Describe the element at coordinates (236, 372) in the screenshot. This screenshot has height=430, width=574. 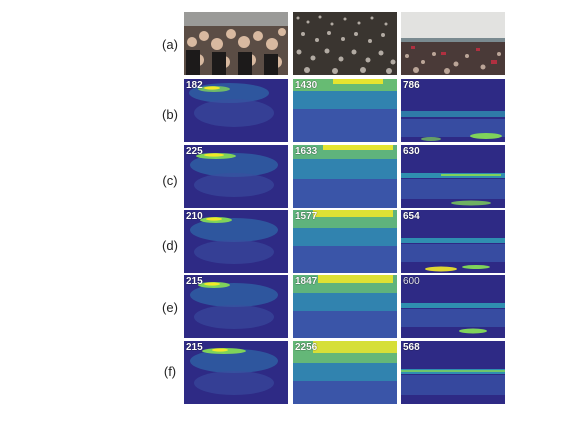
I see `density-map-f1: 215` at that location.